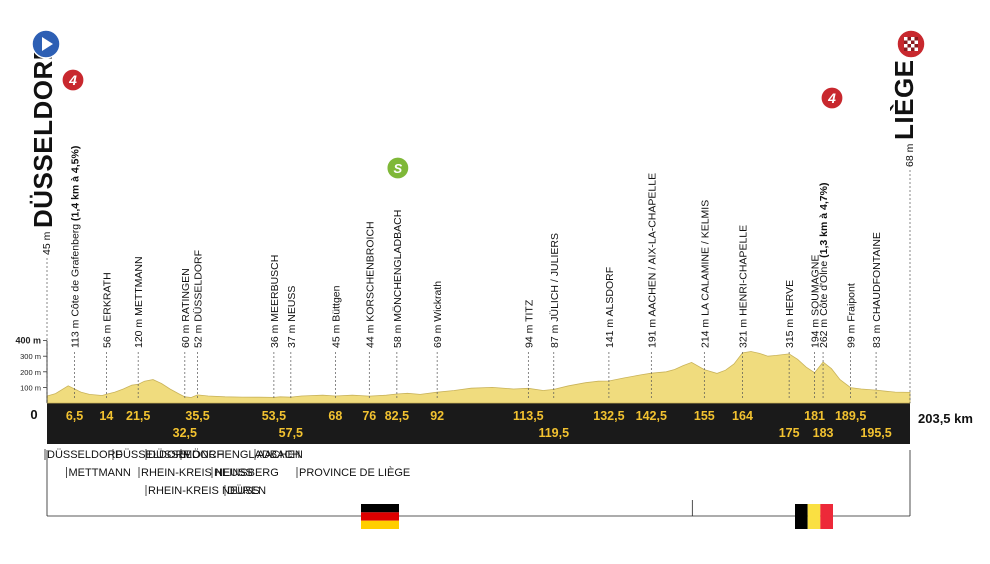  I want to click on waypoint-label-text: 321 m HENRI-CHAPELLE, so click(743, 286).